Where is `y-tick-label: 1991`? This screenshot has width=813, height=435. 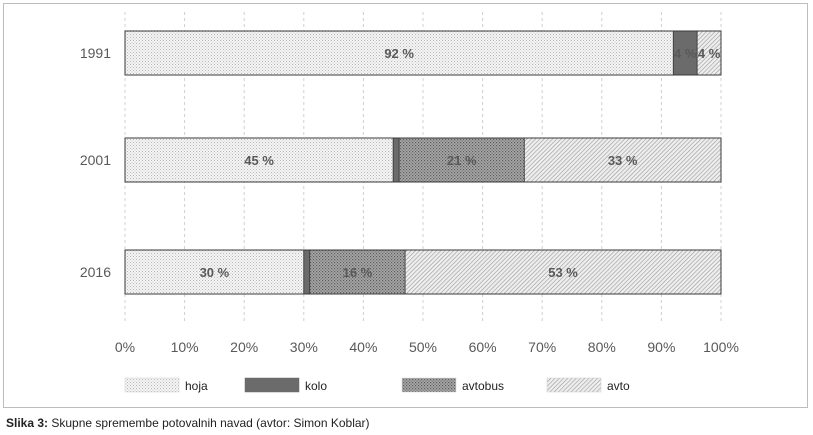
y-tick-label: 1991 is located at coordinates (95, 53).